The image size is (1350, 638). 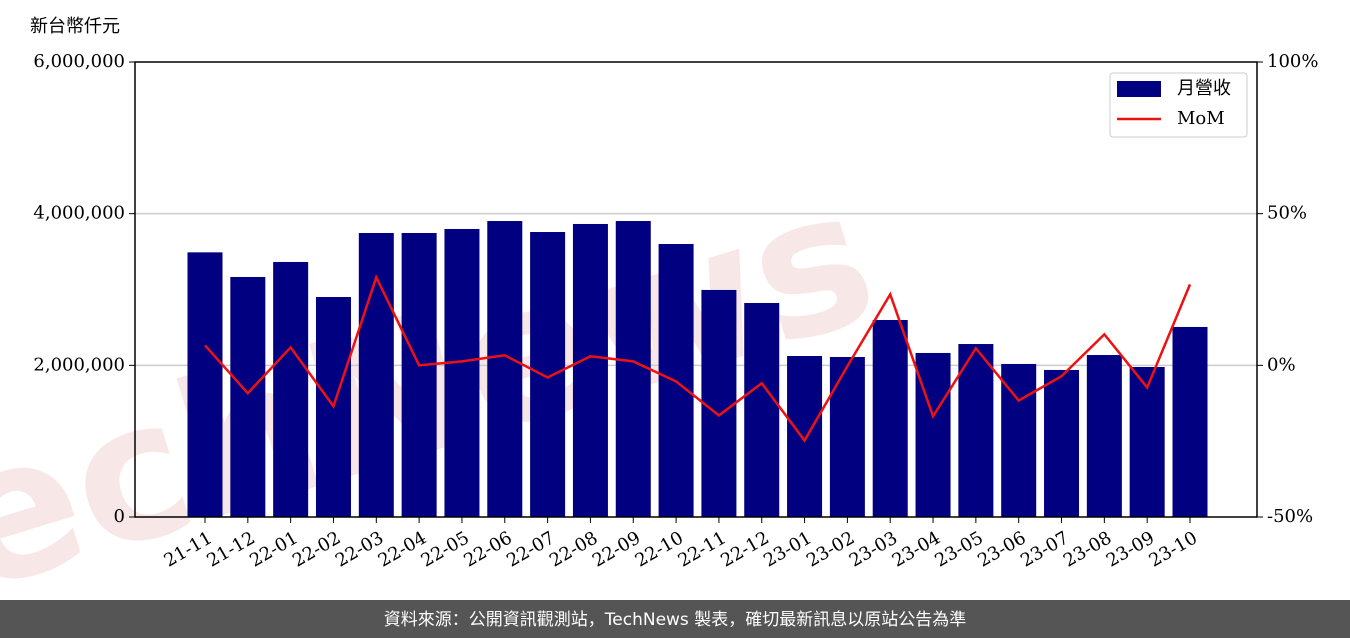 I want to click on y-tick-label: 6,000,000, so click(x=79, y=61).